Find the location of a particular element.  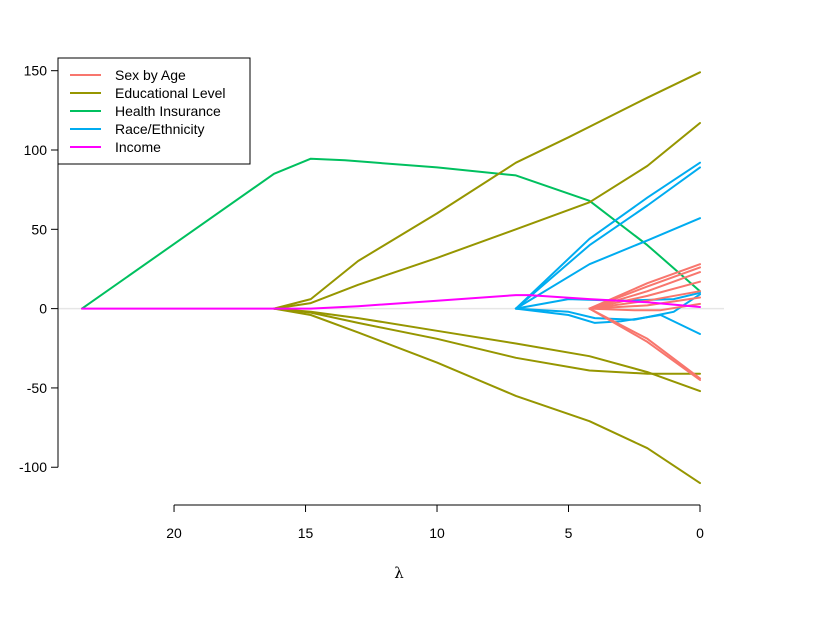

y-tick-label: 50 is located at coordinates (39, 229).